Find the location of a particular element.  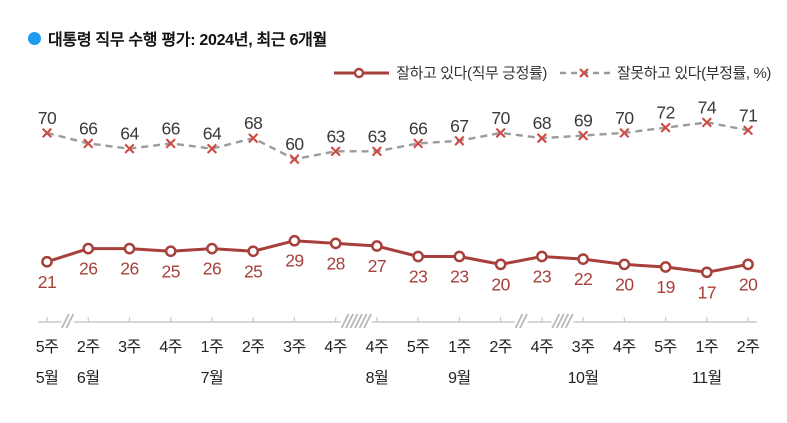

month-label: 11월 is located at coordinates (707, 378).